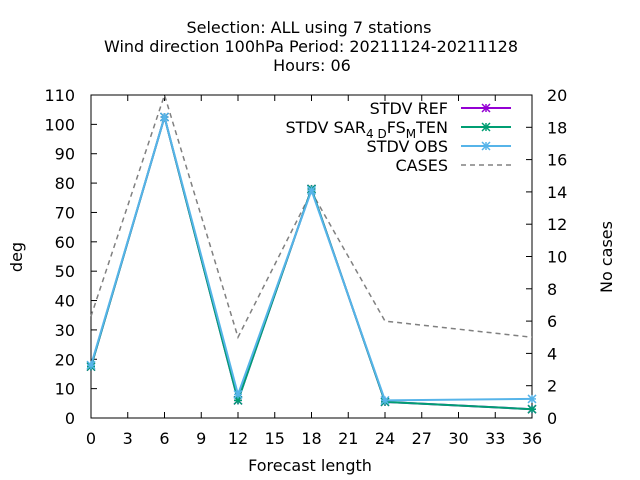 This screenshot has width=640, height=480. What do you see at coordinates (458, 438) in the screenshot?
I see `x-tick-label: 30` at bounding box center [458, 438].